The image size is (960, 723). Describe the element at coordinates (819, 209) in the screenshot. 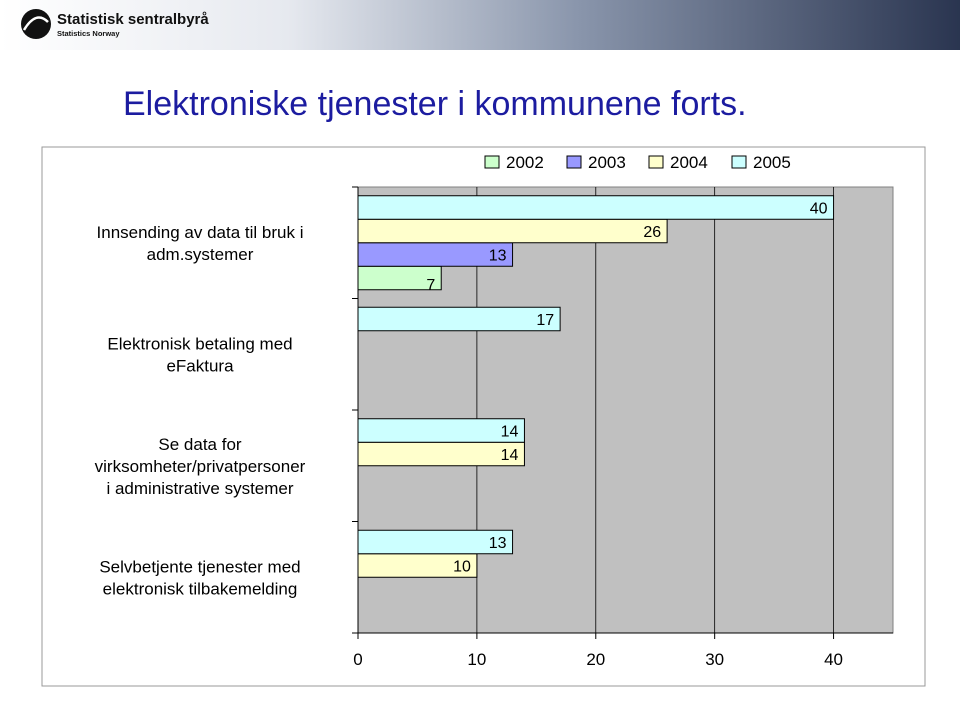

I see `data-label: 40` at that location.